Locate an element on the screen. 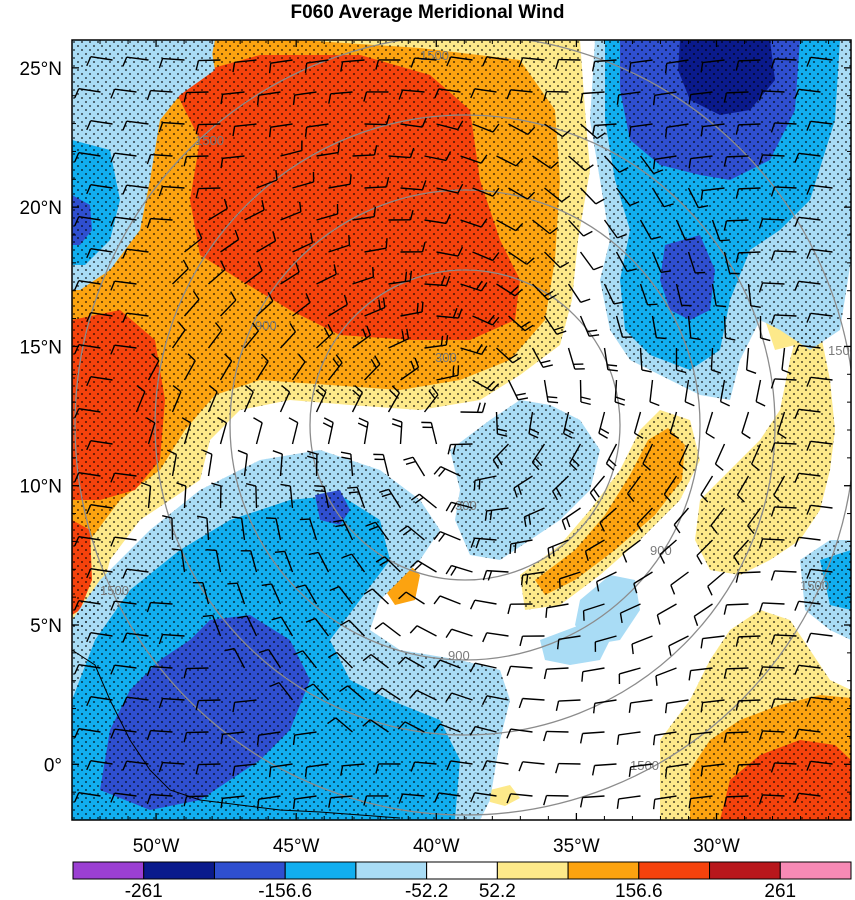  map-title: F060 Average Meridional Wind is located at coordinates (427, 12).